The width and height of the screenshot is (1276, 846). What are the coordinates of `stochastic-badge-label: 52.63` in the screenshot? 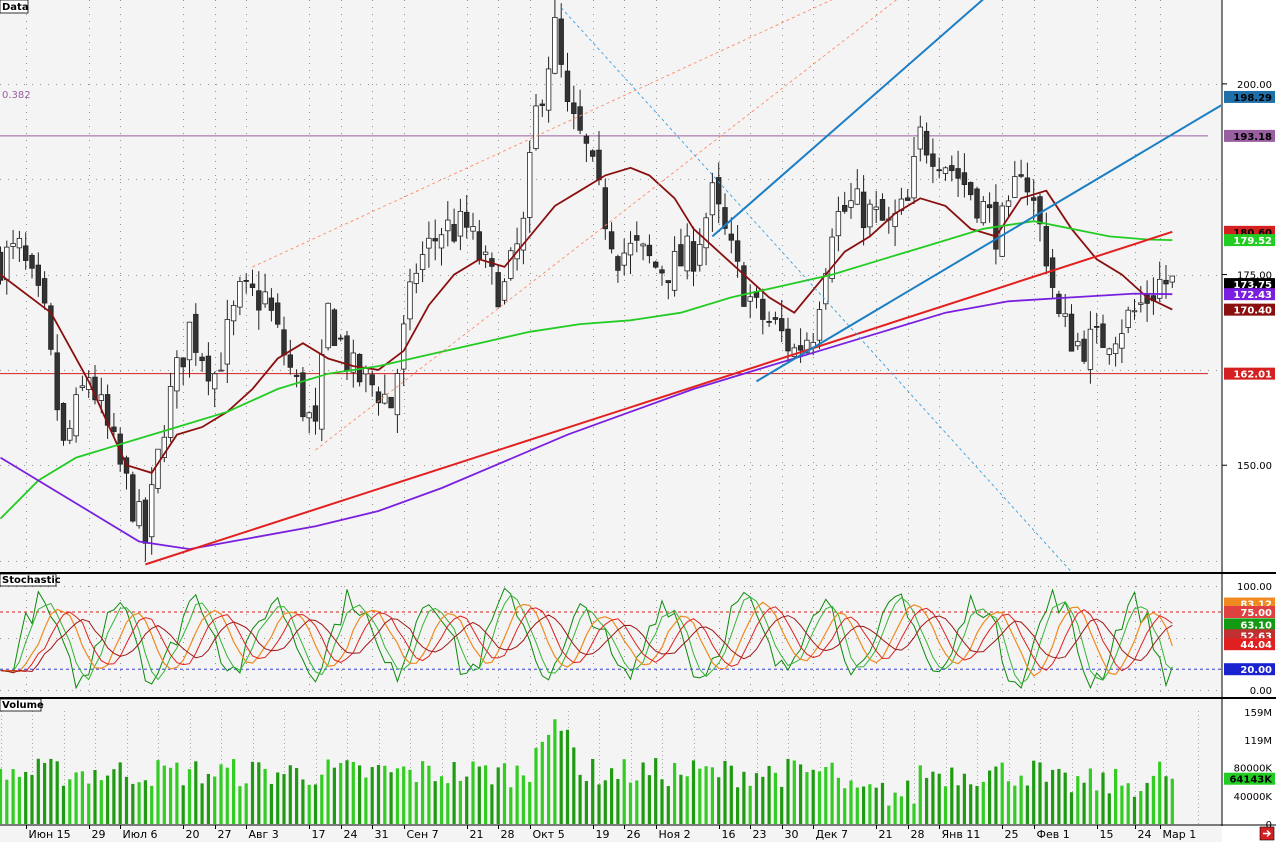 It's located at (1256, 636).